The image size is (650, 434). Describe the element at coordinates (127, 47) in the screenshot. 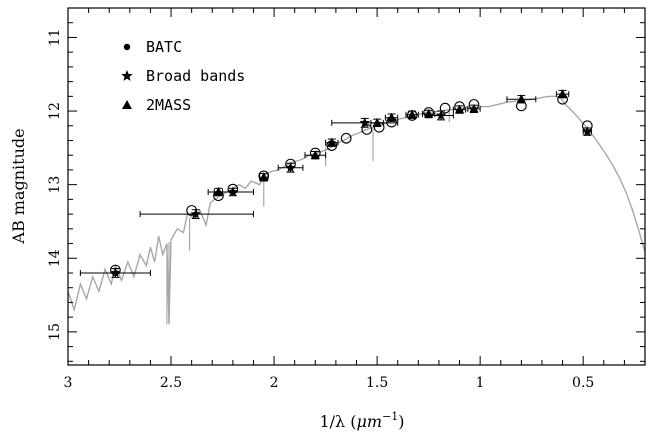

I see `legend-marker-batc` at that location.